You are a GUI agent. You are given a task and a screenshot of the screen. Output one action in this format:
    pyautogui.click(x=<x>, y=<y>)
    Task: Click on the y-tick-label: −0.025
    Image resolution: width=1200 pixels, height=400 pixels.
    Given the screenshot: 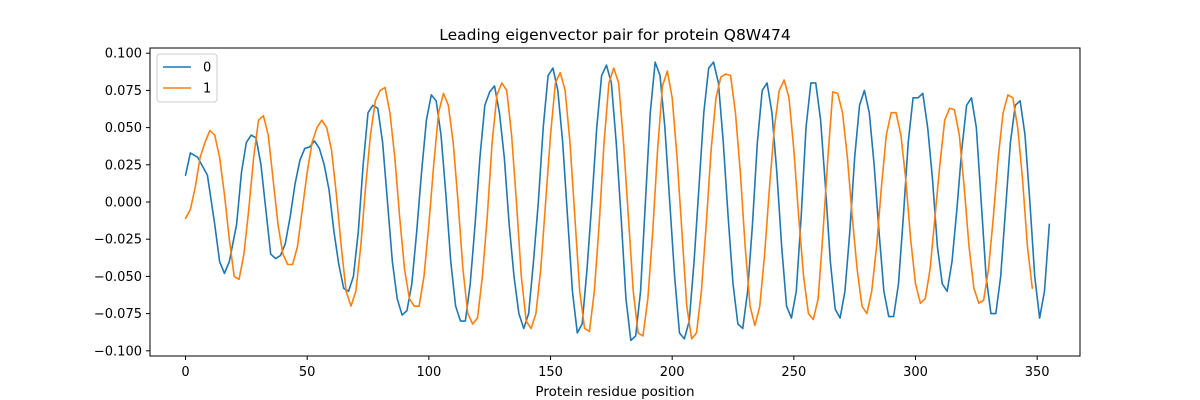 What is the action you would take?
    pyautogui.click(x=118, y=240)
    